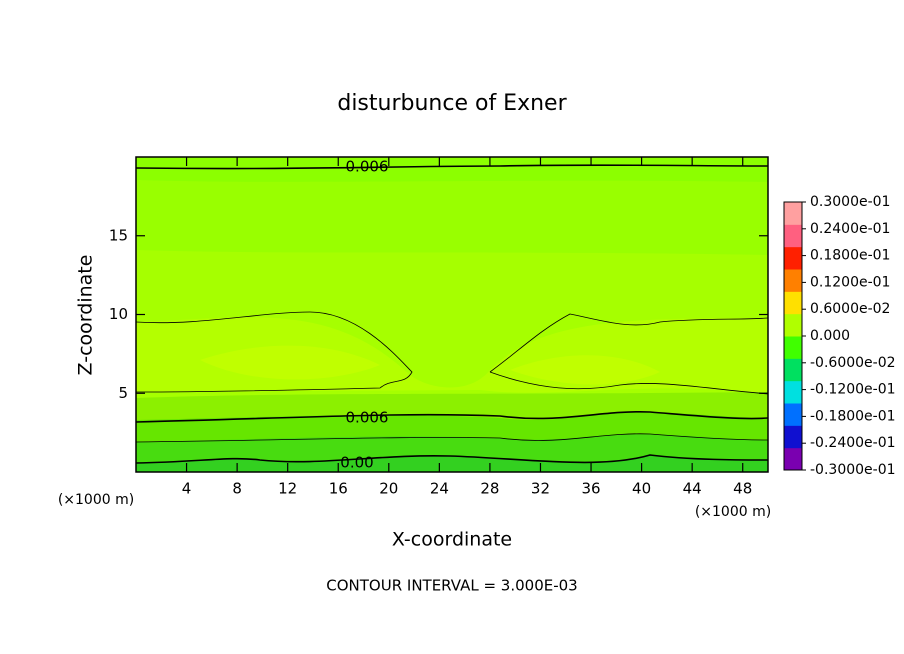  Describe the element at coordinates (641, 489) in the screenshot. I see `x-tick-label: 40` at that location.